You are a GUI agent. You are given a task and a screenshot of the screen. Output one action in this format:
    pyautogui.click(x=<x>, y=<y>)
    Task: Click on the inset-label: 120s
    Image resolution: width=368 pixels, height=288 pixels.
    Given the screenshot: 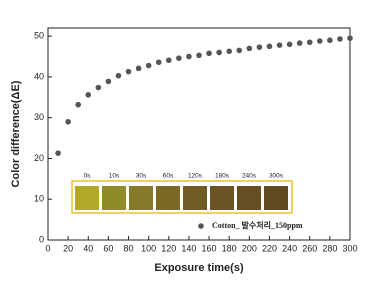 What is the action you would take?
    pyautogui.click(x=195, y=176)
    